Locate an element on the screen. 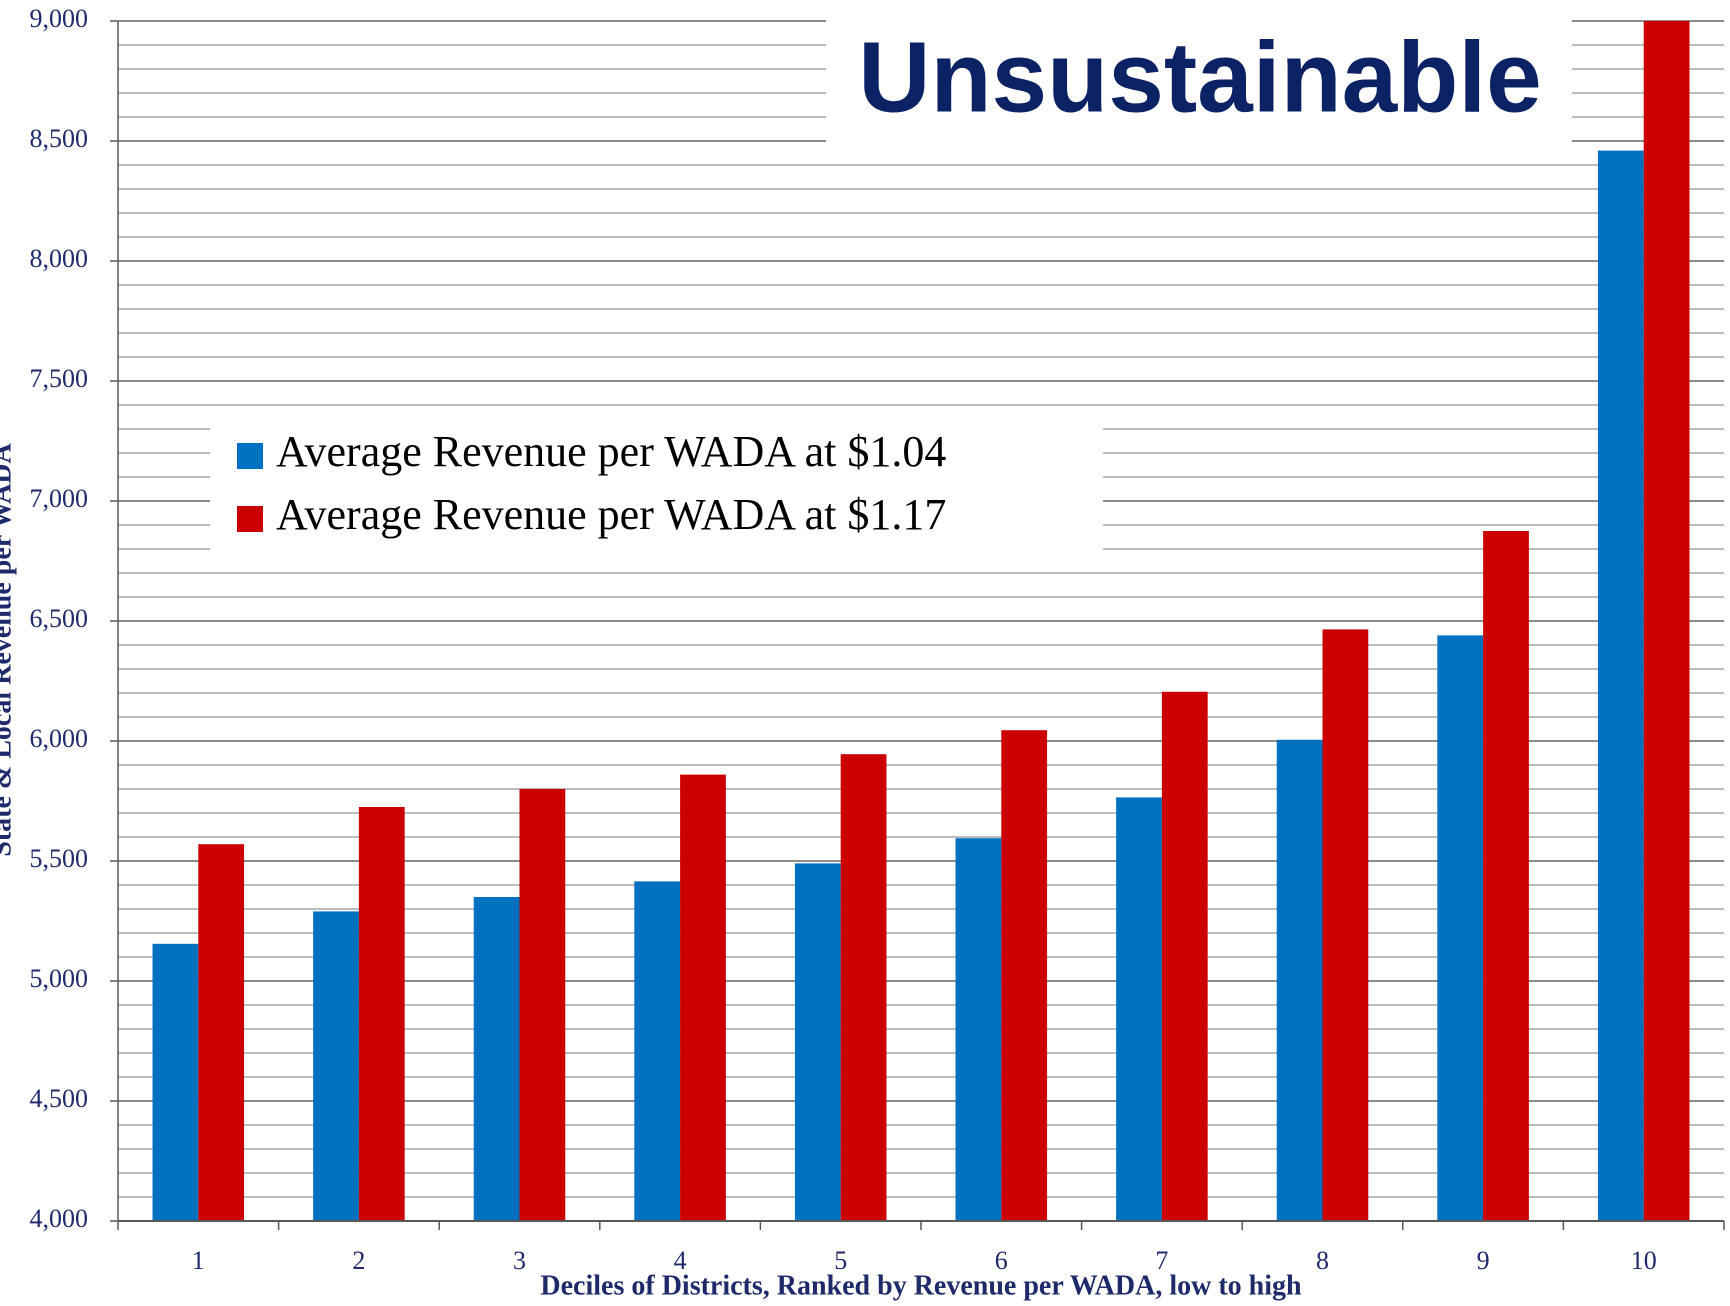 The width and height of the screenshot is (1730, 1306). y-tick-label: 8,500 is located at coordinates (59, 138).